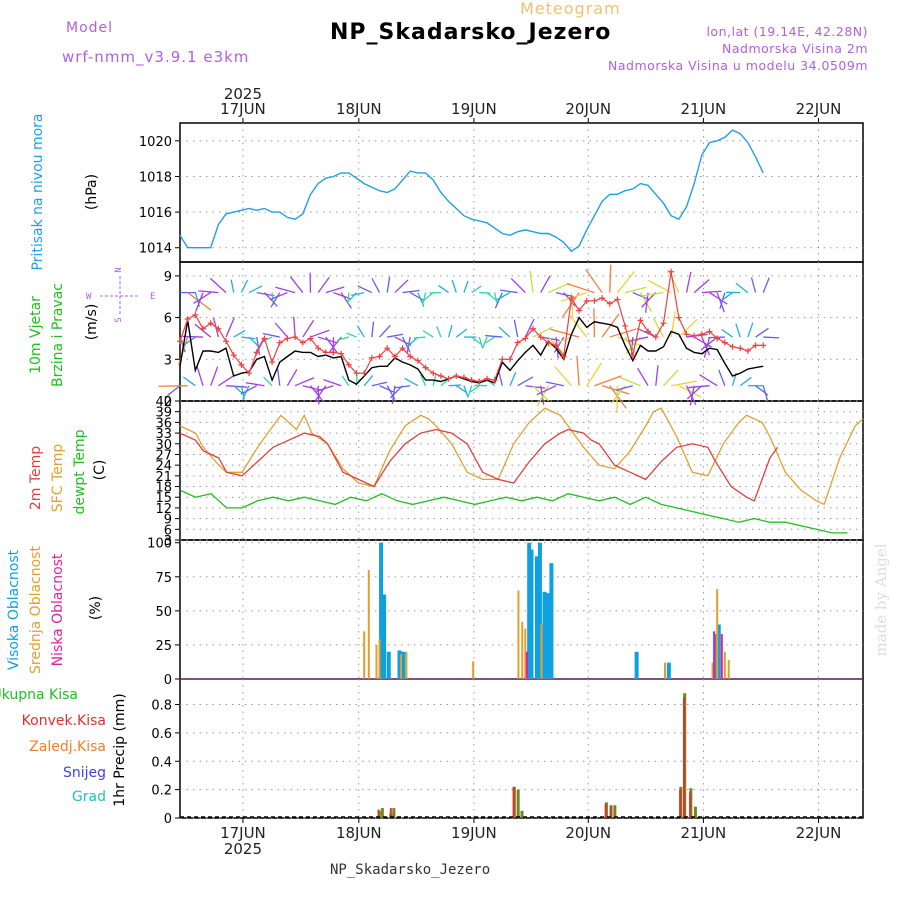 The image size is (900, 900). Describe the element at coordinates (84, 773) in the screenshot. I see `precip-snow-label: Snijeg` at that location.